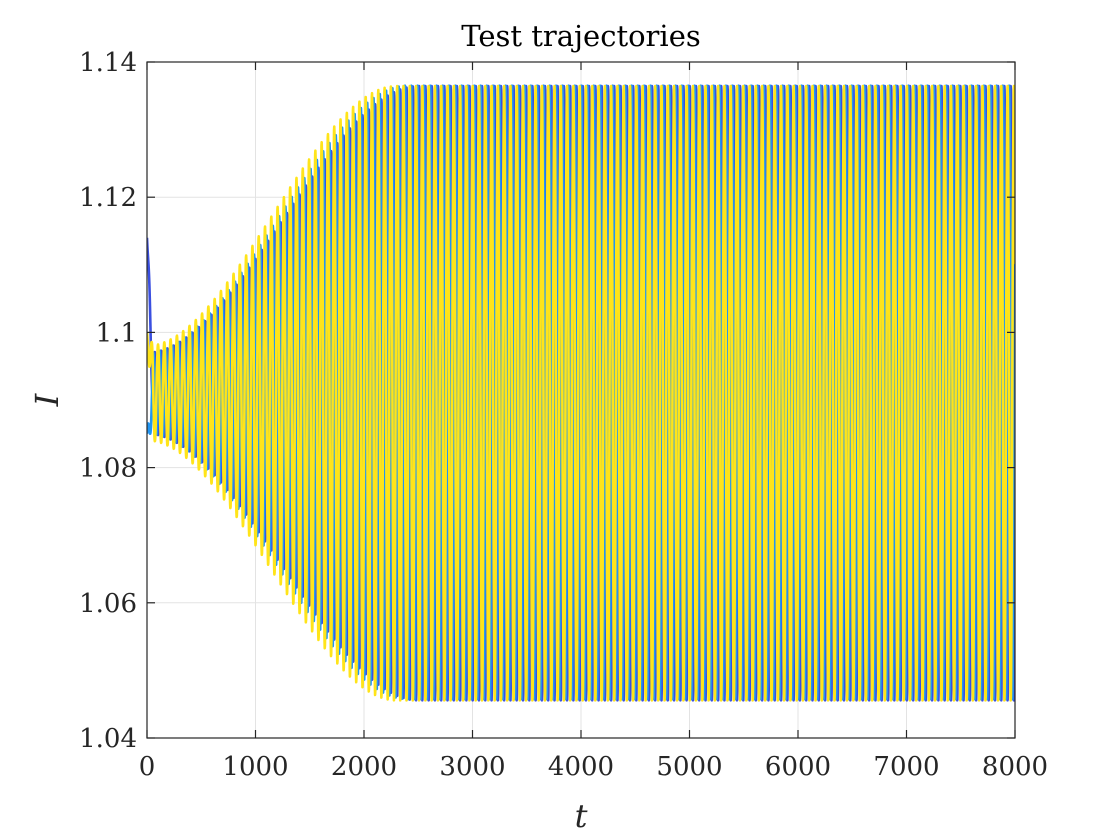 This screenshot has height=840, width=1120. What do you see at coordinates (581, 36) in the screenshot?
I see `chart-title: Test trajectories` at bounding box center [581, 36].